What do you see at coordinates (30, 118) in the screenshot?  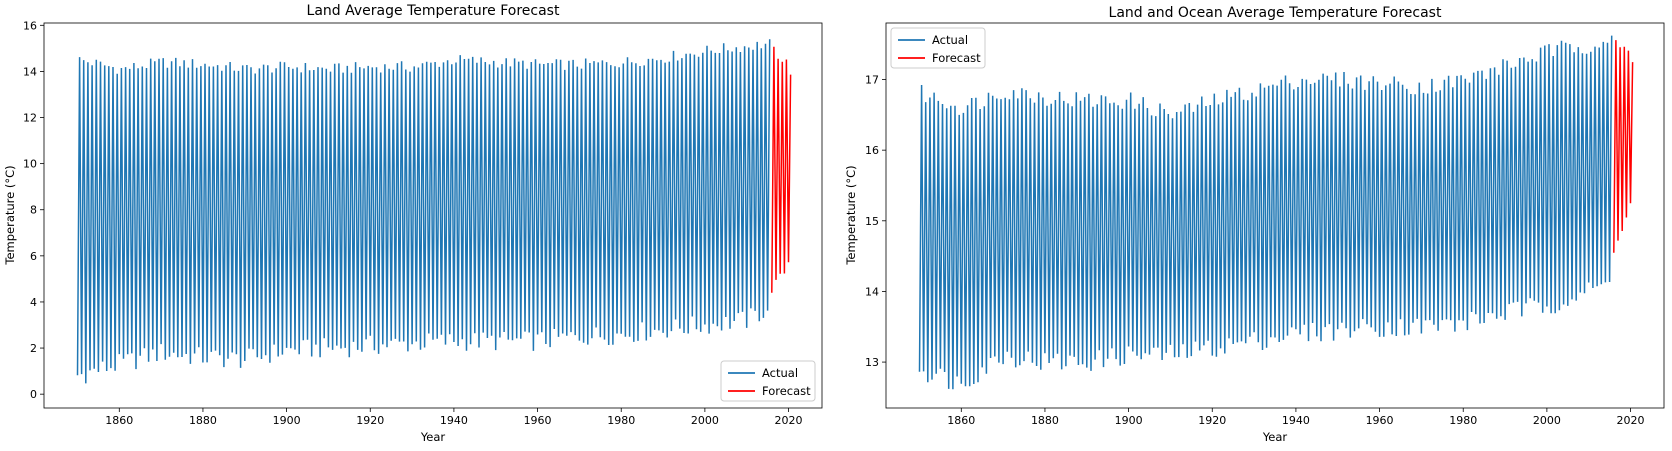 I see `y-tick-label: 12` at bounding box center [30, 118].